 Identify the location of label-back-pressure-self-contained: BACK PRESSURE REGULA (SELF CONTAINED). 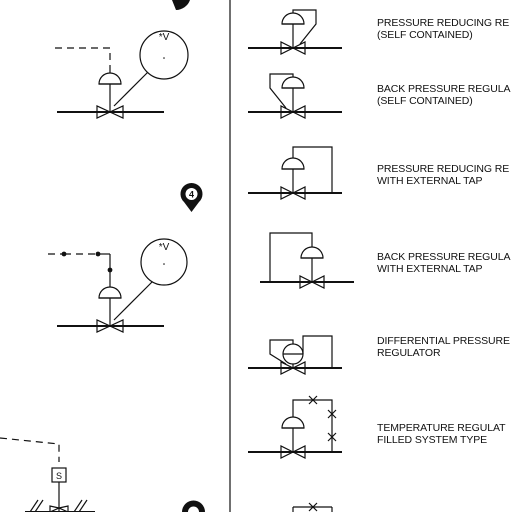
(443, 95).